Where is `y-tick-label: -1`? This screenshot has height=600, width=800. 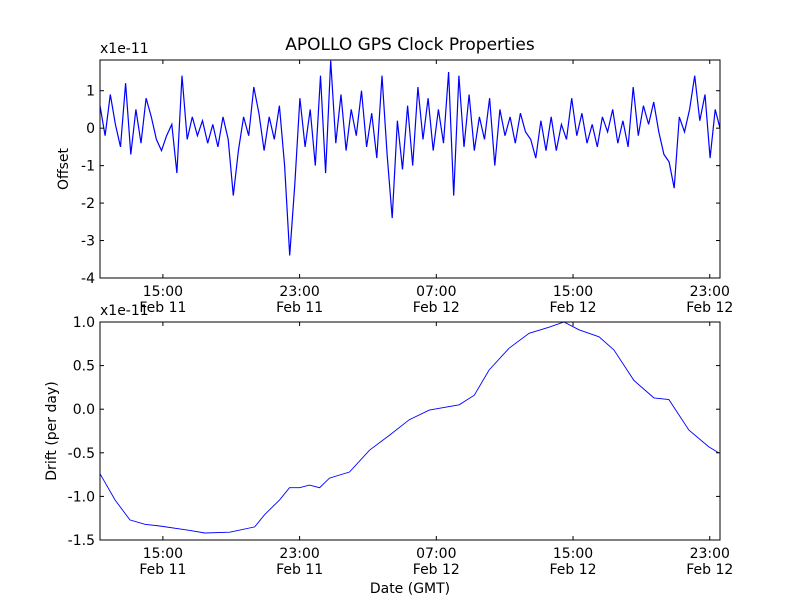
y-tick-label: -1 is located at coordinates (88, 167).